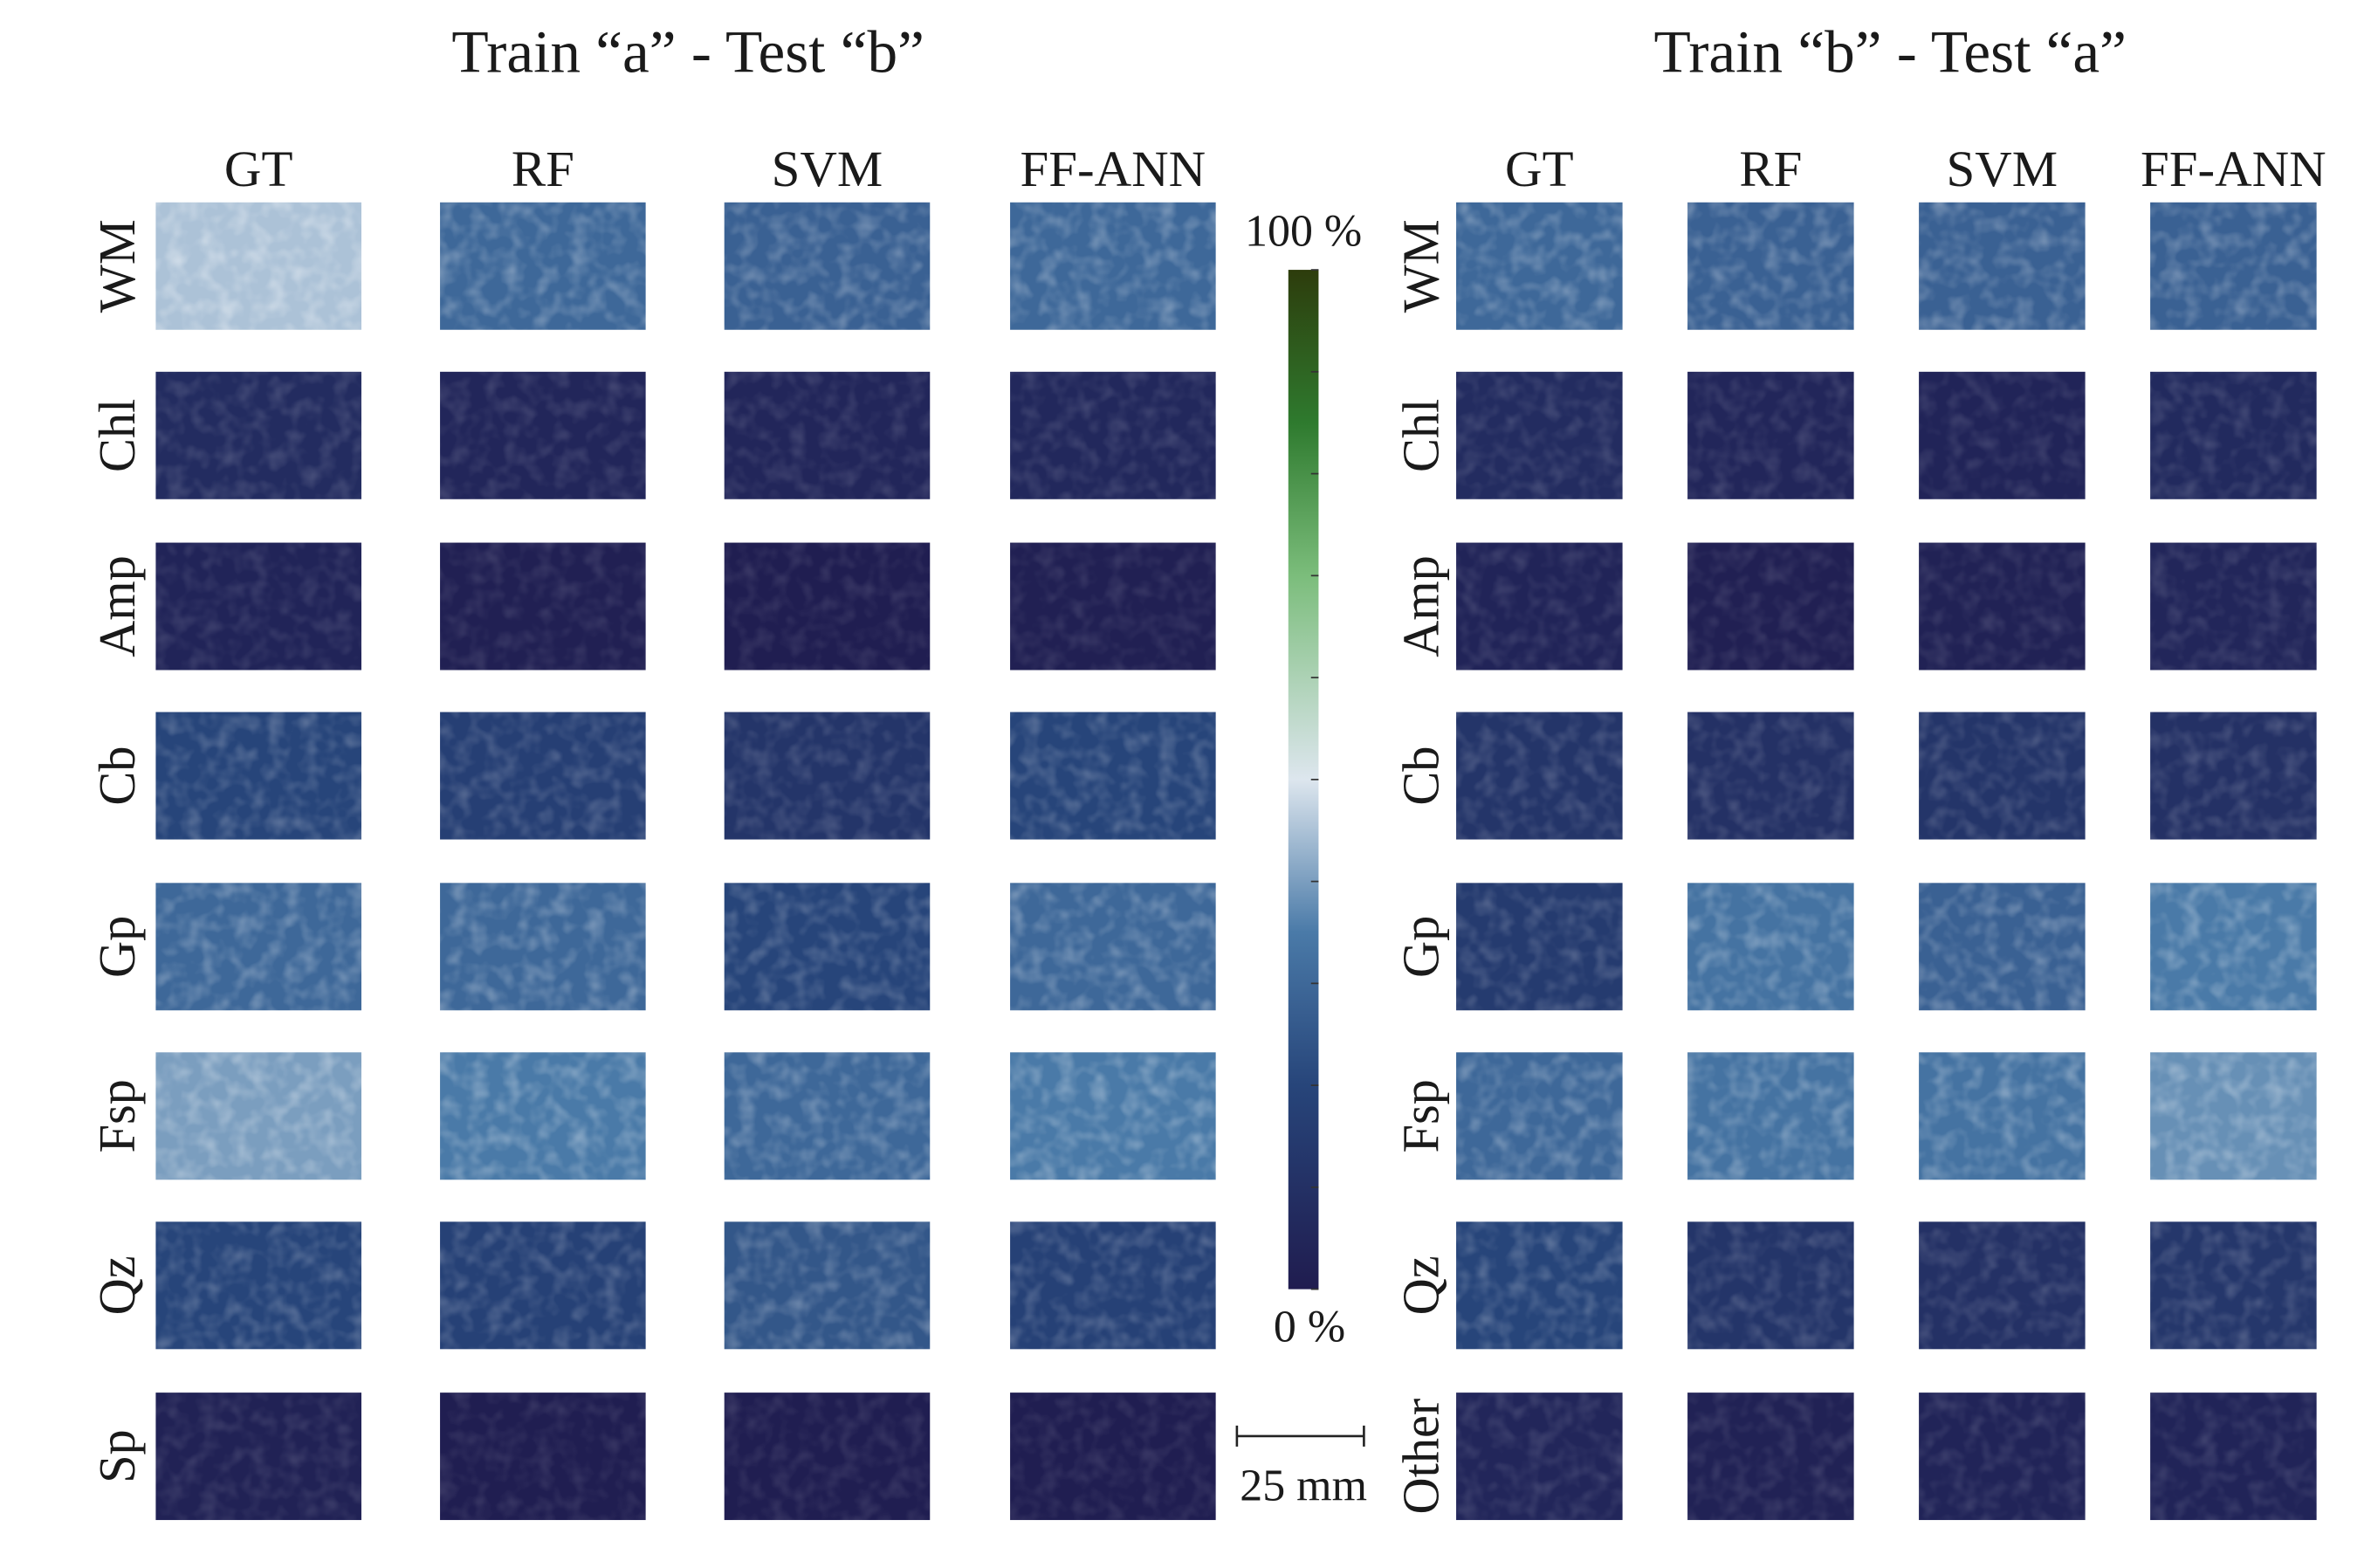 The width and height of the screenshot is (2371, 1568). I want to click on panel-title: Train “b” - Test “a”, so click(1889, 52).